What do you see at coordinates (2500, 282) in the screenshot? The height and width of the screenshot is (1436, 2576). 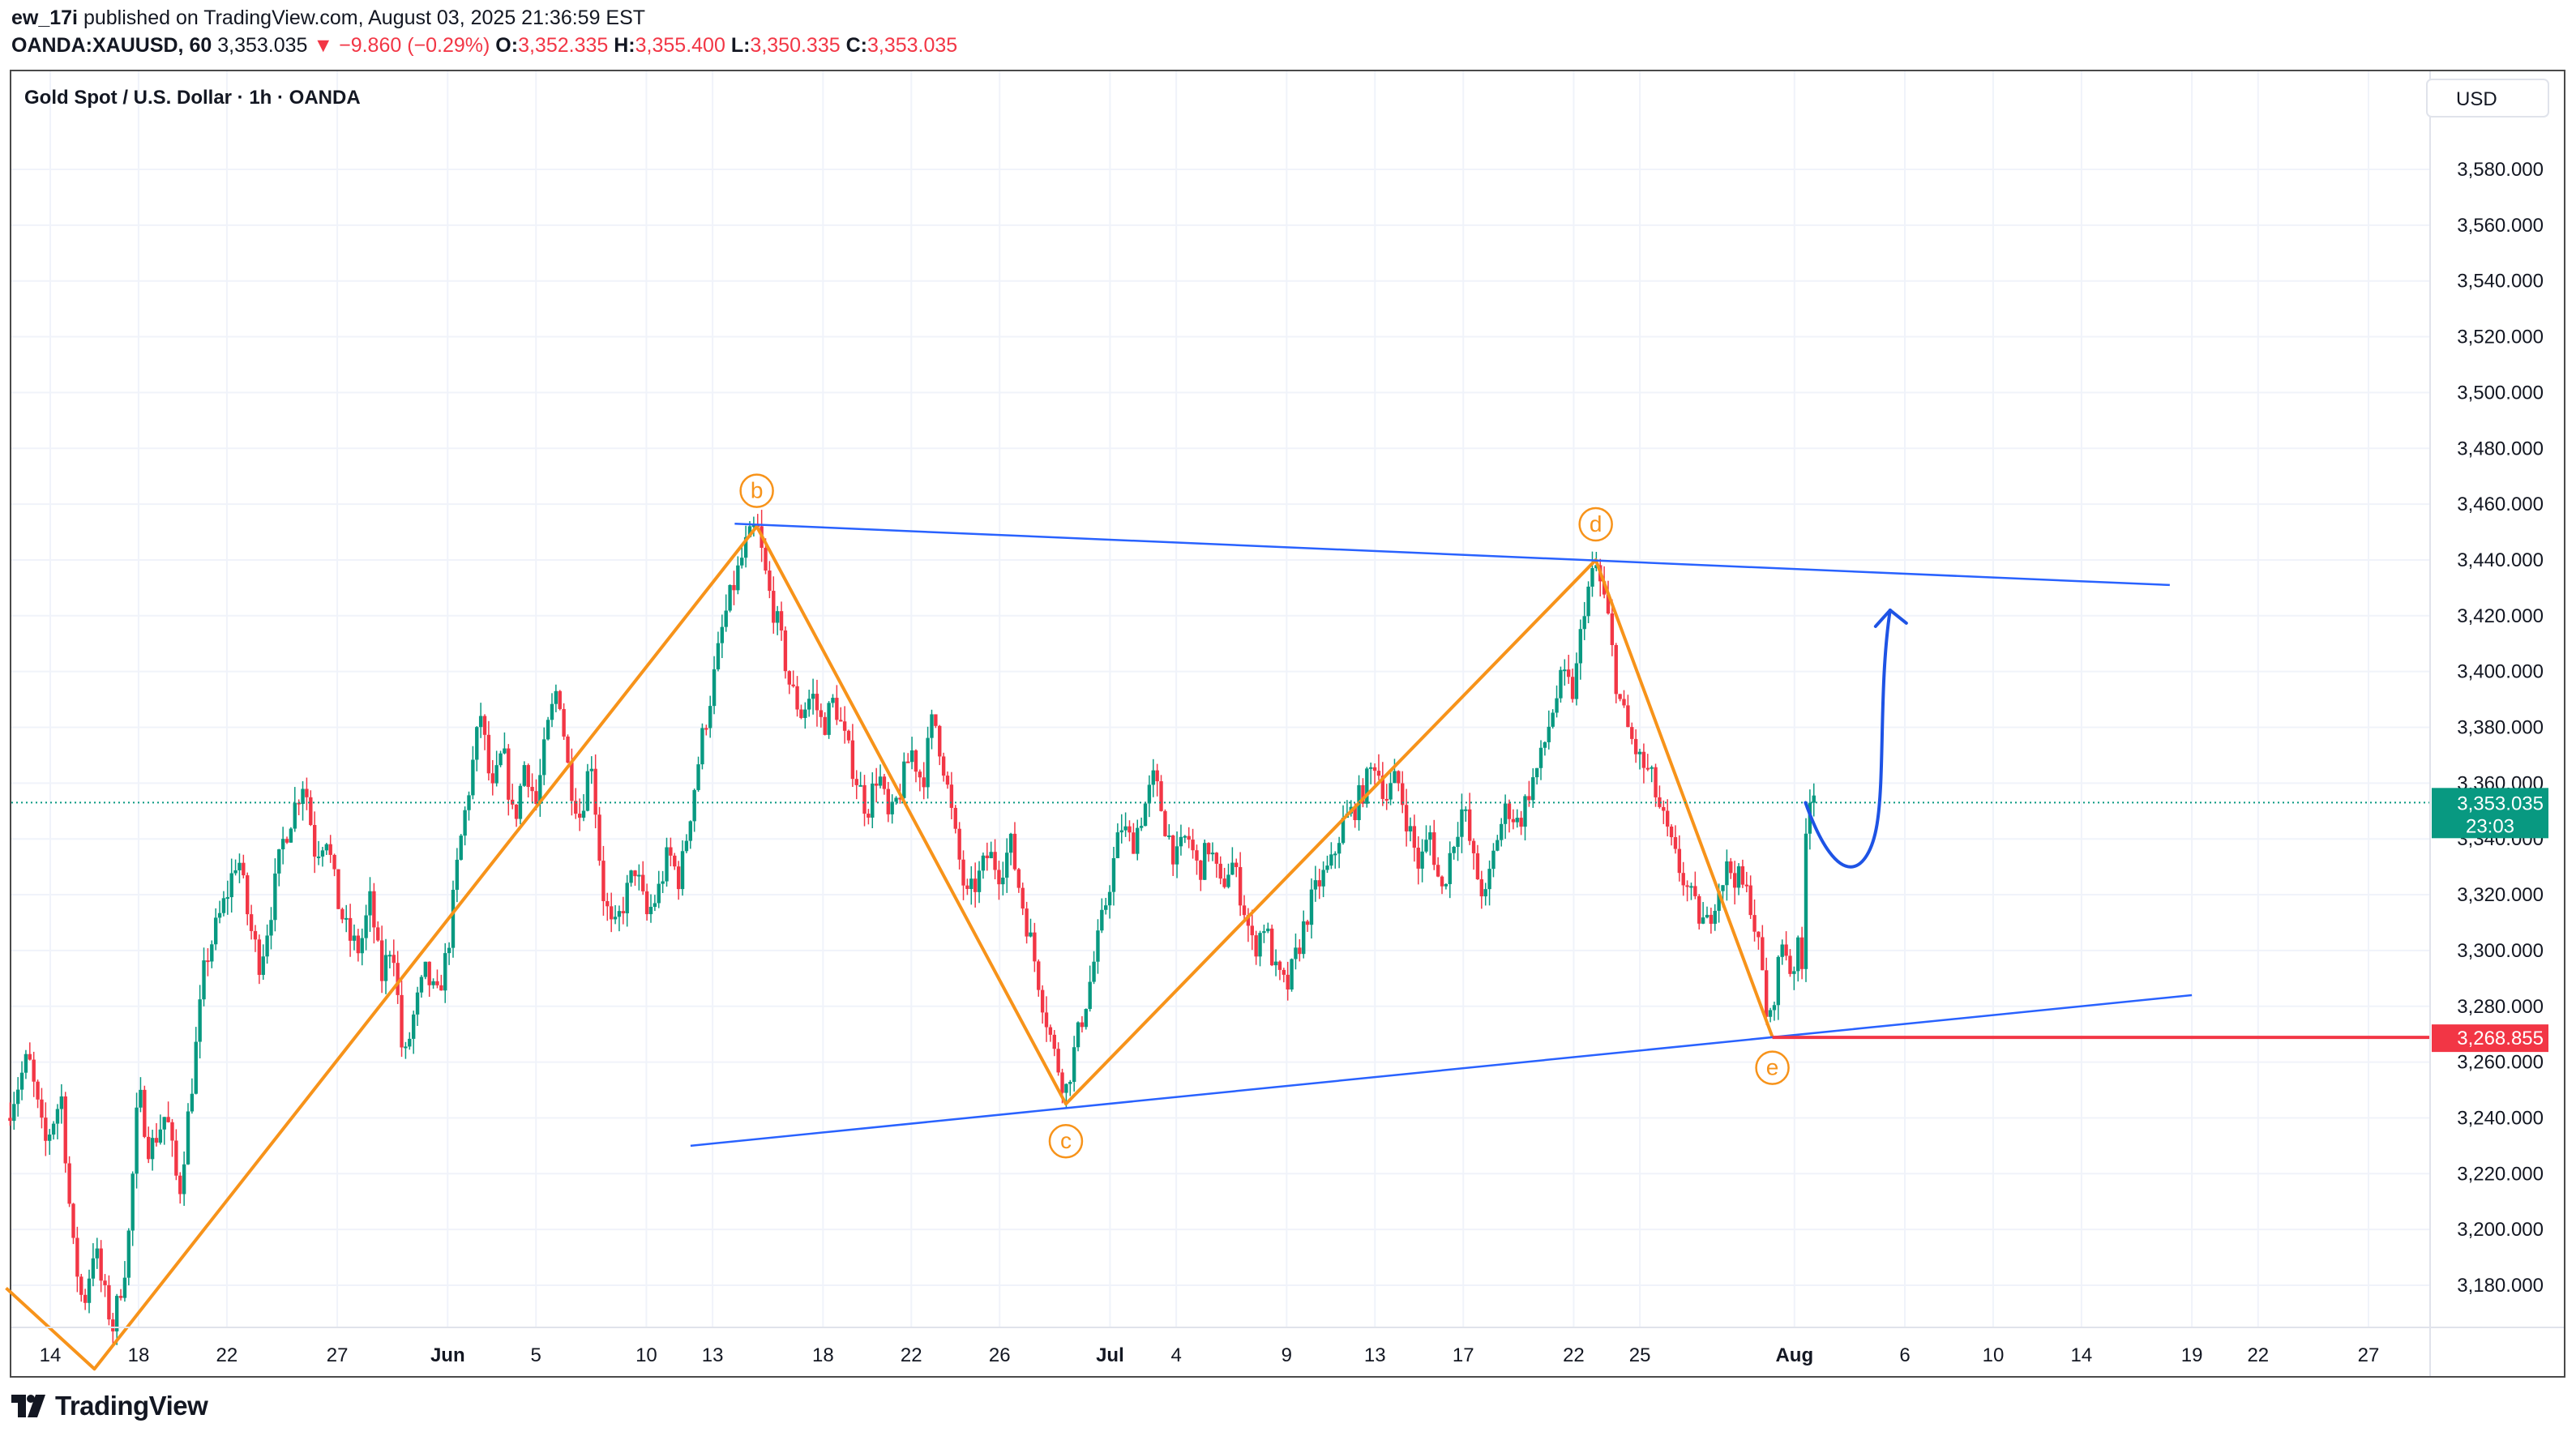 I see `price-tick-label: 3,540.000` at bounding box center [2500, 282].